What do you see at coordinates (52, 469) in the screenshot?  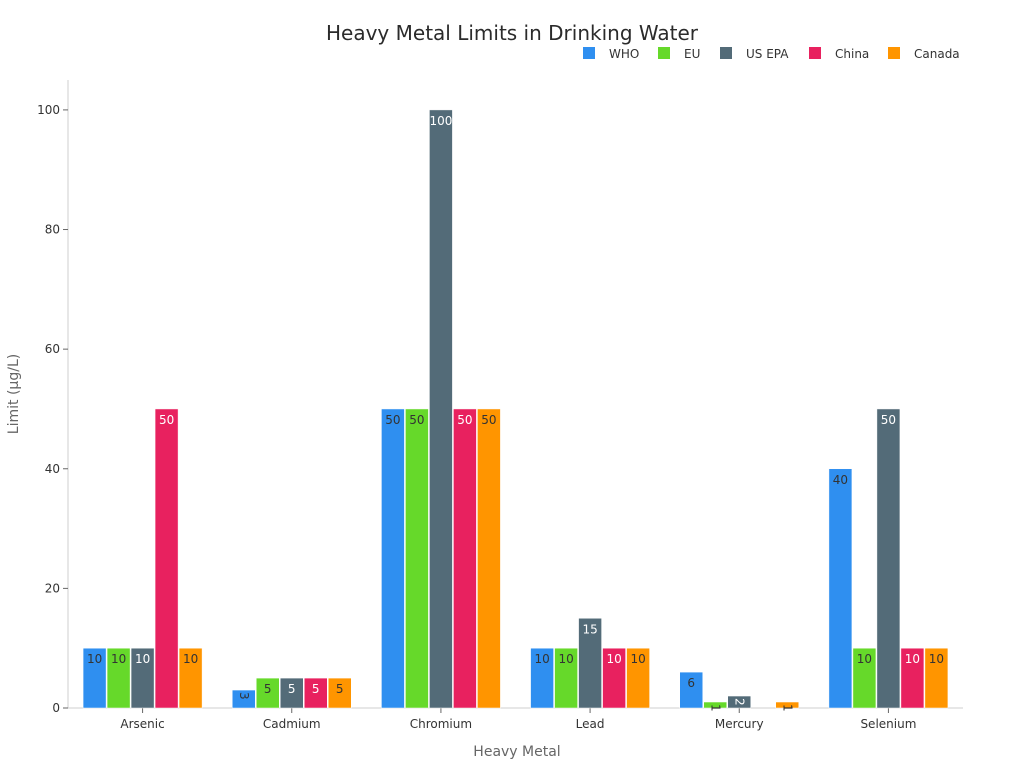 I see `y-tick-label: 40` at bounding box center [52, 469].